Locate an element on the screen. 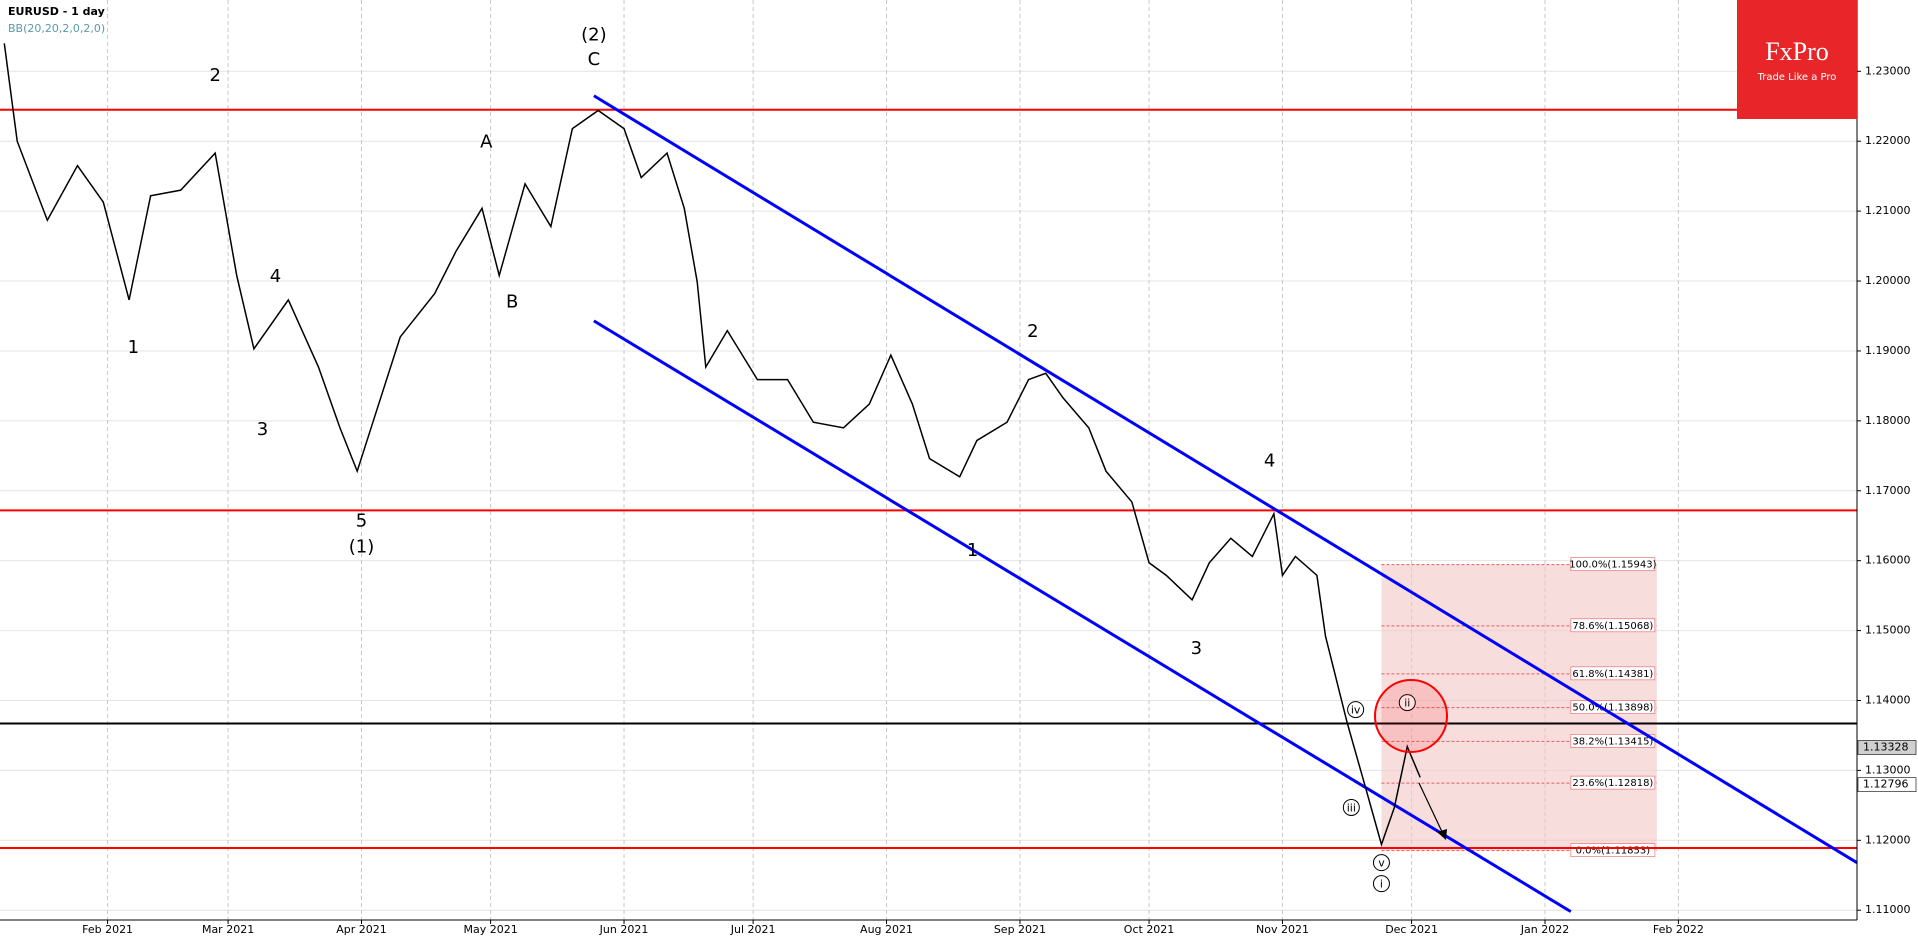 The image size is (1918, 938). wave-label: (1) is located at coordinates (362, 546).